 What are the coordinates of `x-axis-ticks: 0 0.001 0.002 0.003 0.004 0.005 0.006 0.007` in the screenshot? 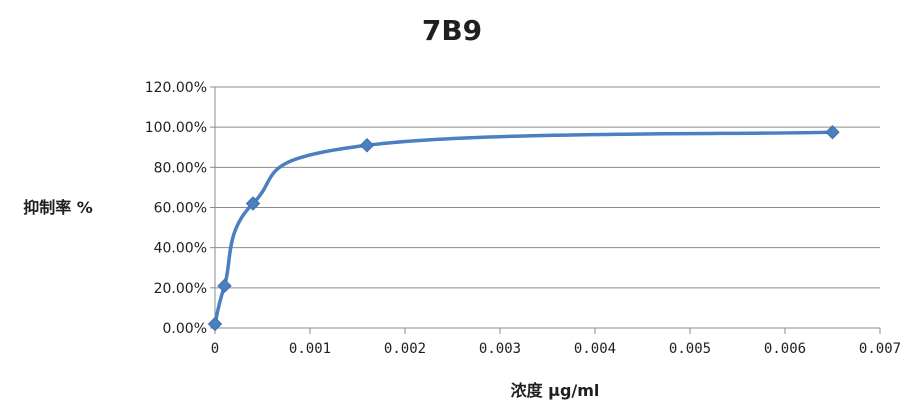 It's located at (556, 342).